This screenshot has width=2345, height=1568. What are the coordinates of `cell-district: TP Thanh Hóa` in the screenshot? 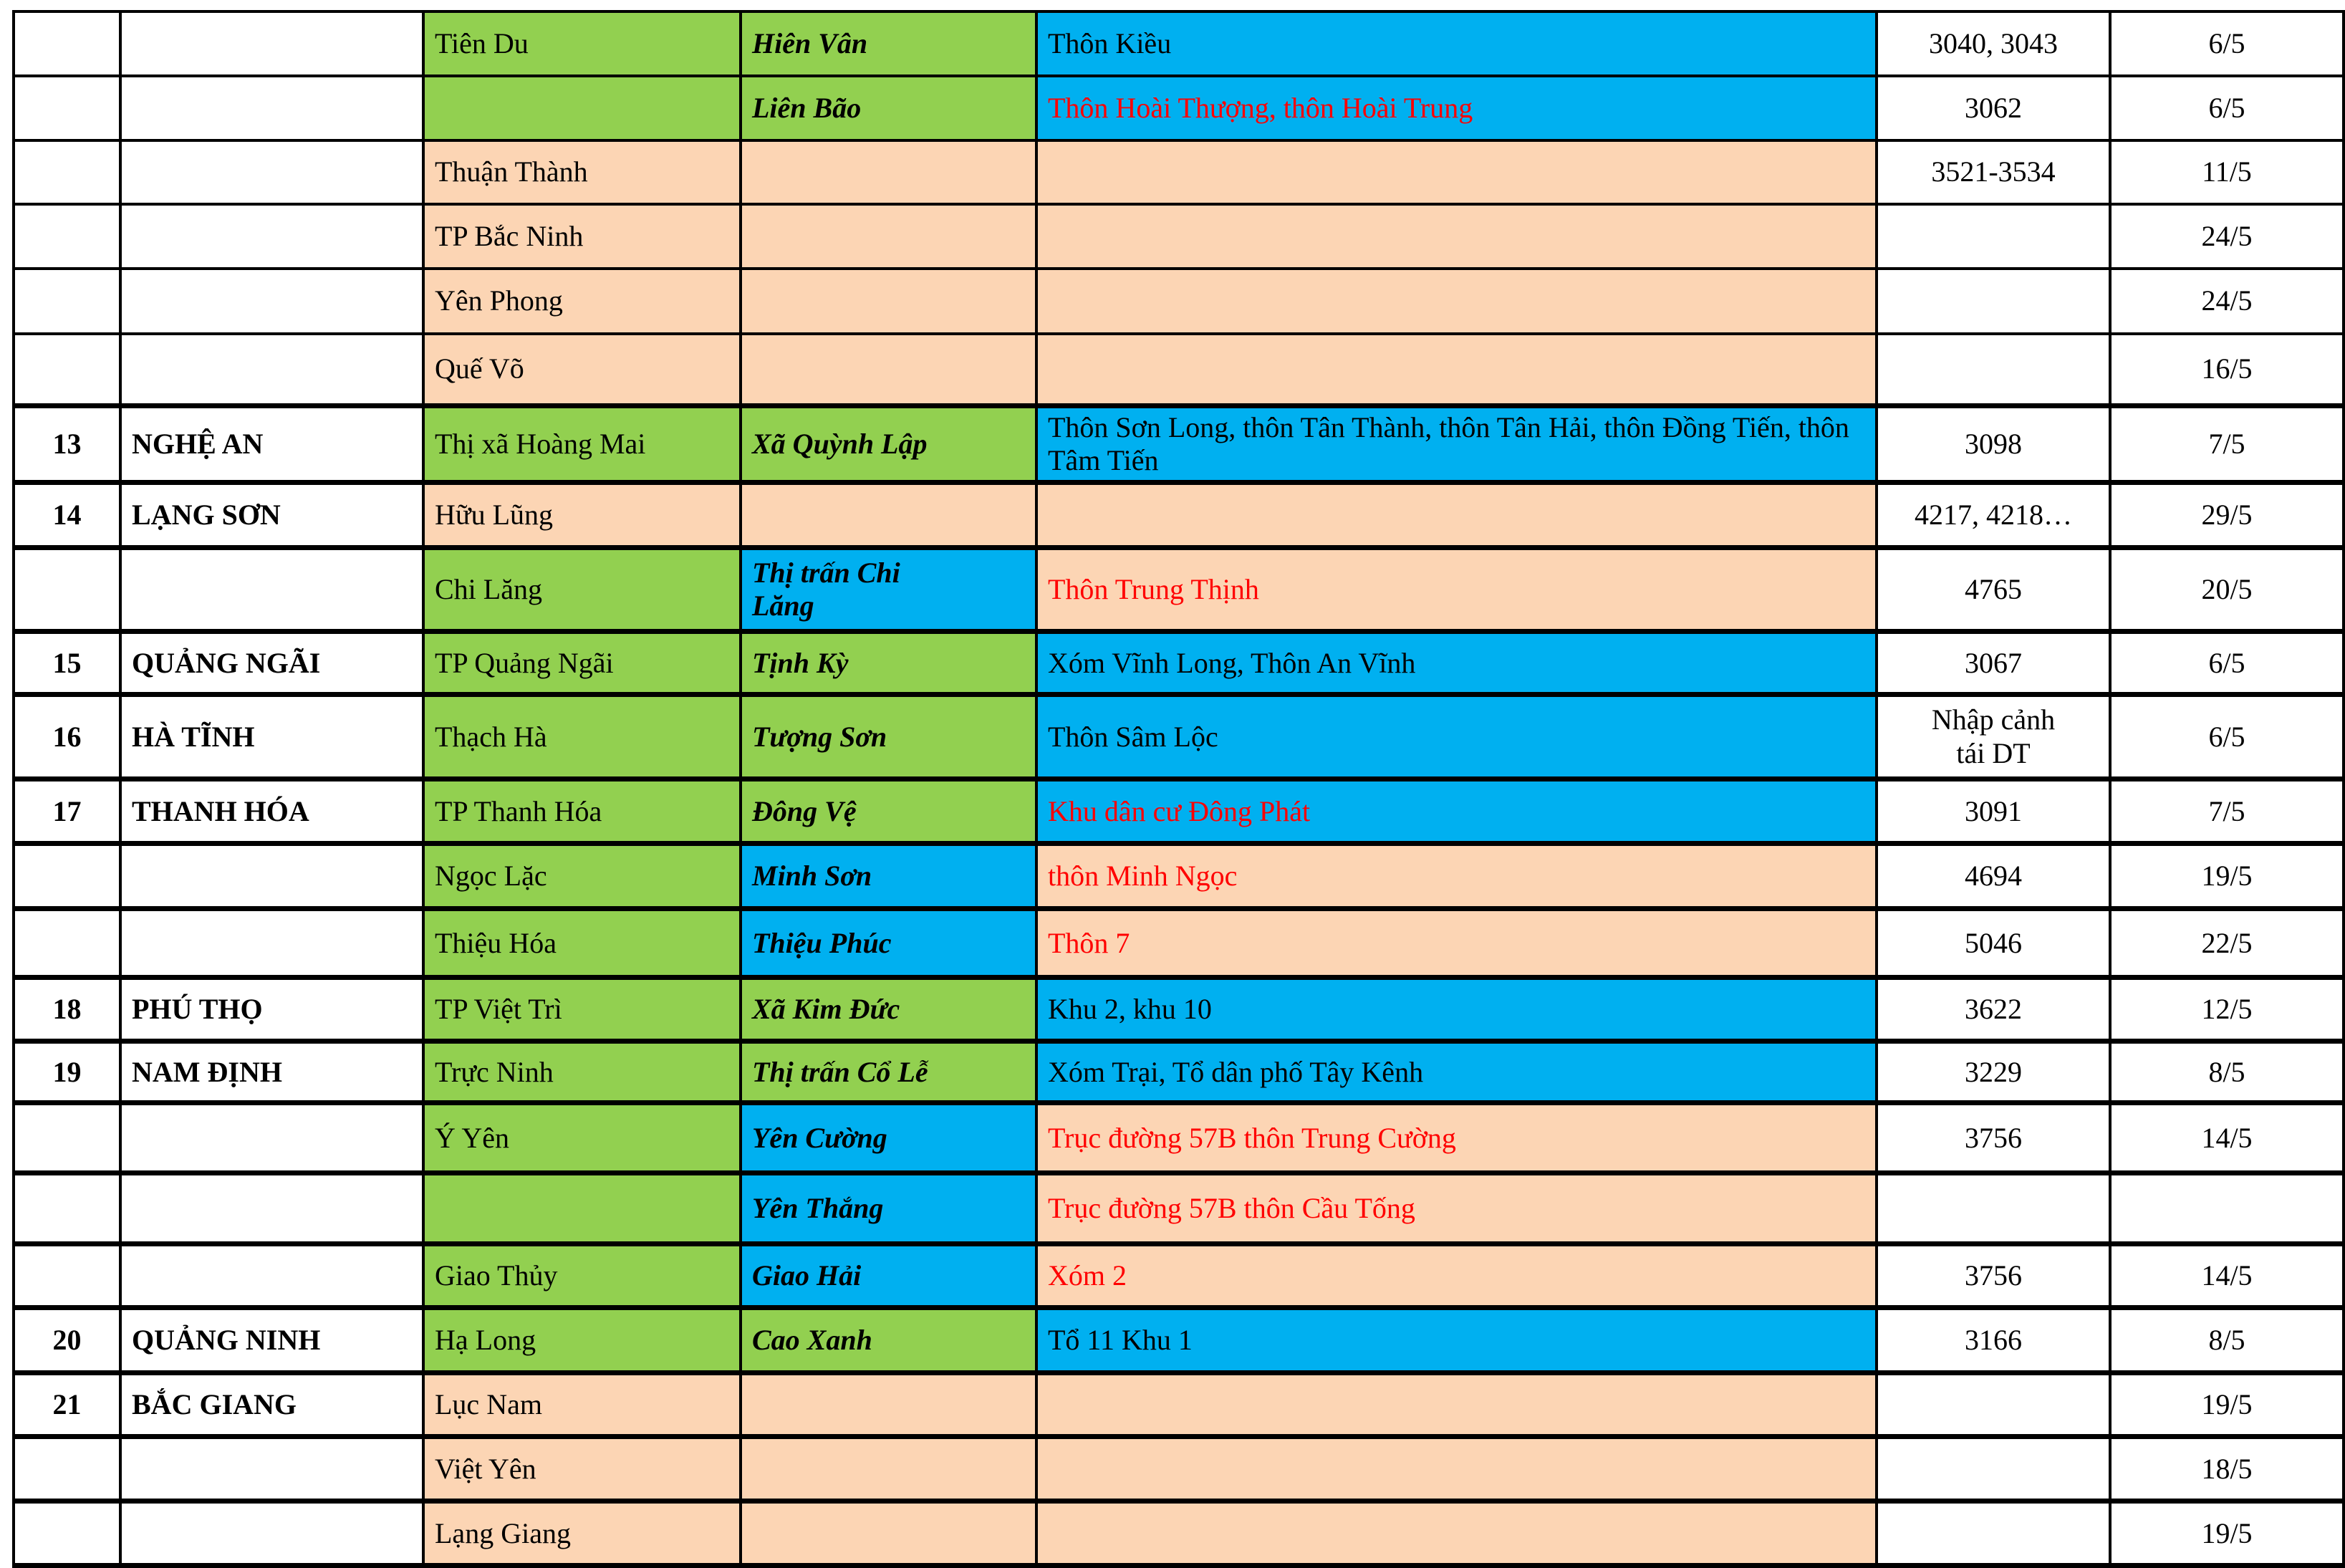 It's located at (582, 810).